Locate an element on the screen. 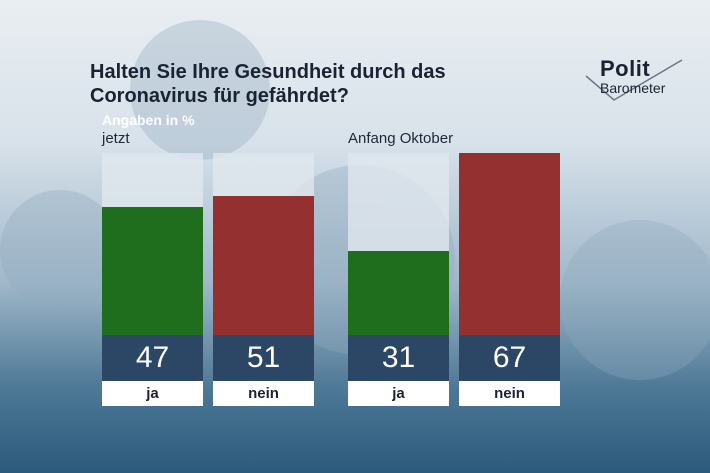  politbarometer-logo: Polit Barometer is located at coordinates (636, 79).